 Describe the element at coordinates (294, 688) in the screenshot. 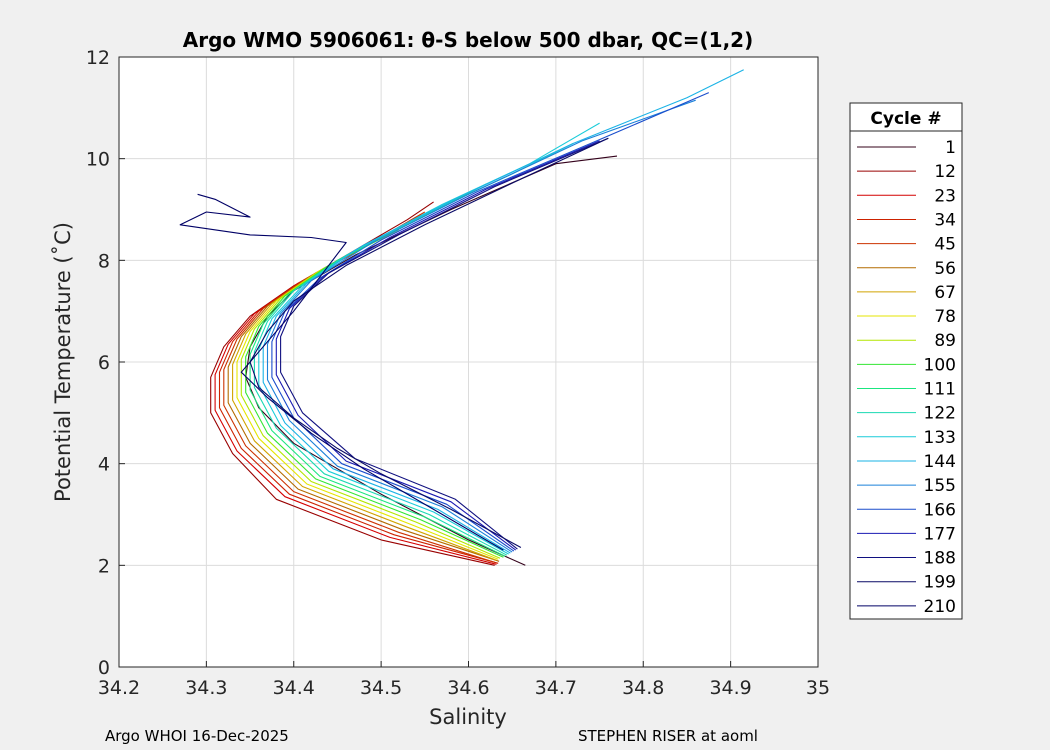

I see `x-tick-label: 34.4` at that location.